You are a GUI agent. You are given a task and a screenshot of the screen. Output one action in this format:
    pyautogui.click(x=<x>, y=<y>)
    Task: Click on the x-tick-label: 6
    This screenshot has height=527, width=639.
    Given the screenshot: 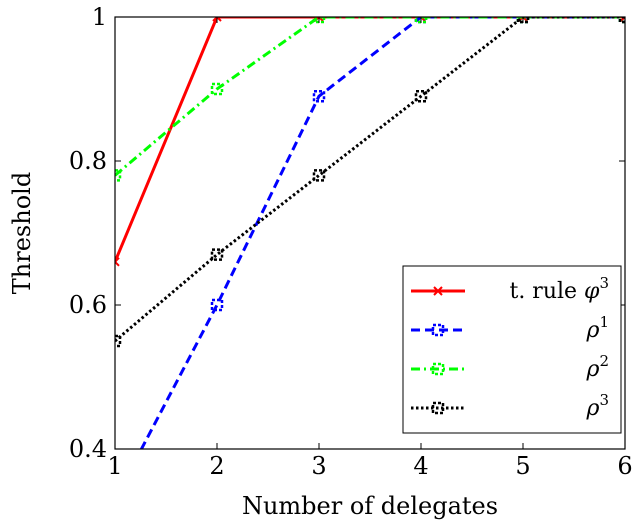 What is the action you would take?
    pyautogui.click(x=624, y=466)
    